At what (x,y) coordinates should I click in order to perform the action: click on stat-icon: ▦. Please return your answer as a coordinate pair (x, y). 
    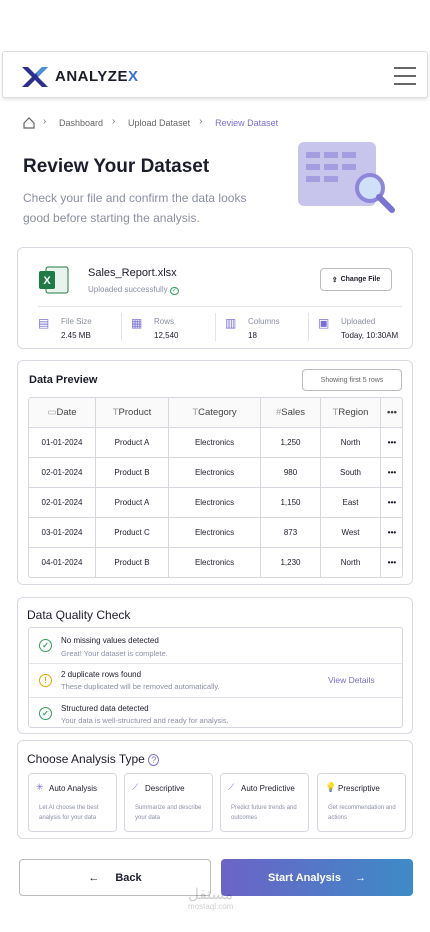
    Looking at the image, I should click on (137, 323).